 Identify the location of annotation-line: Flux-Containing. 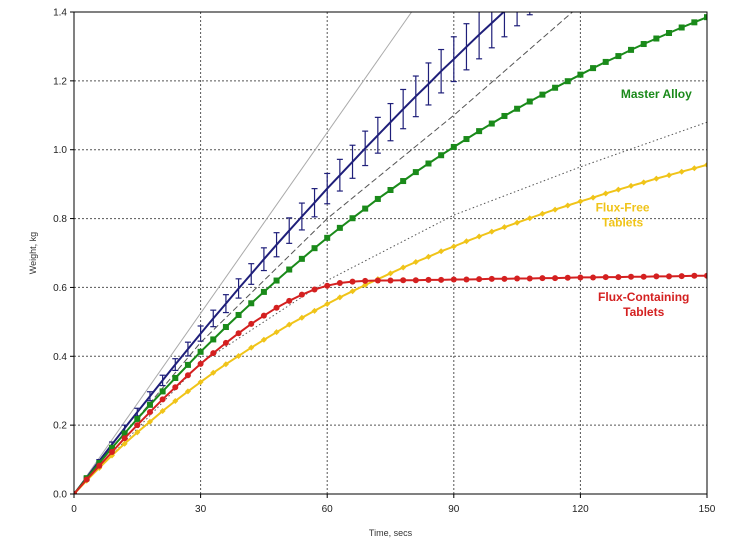
(643, 297).